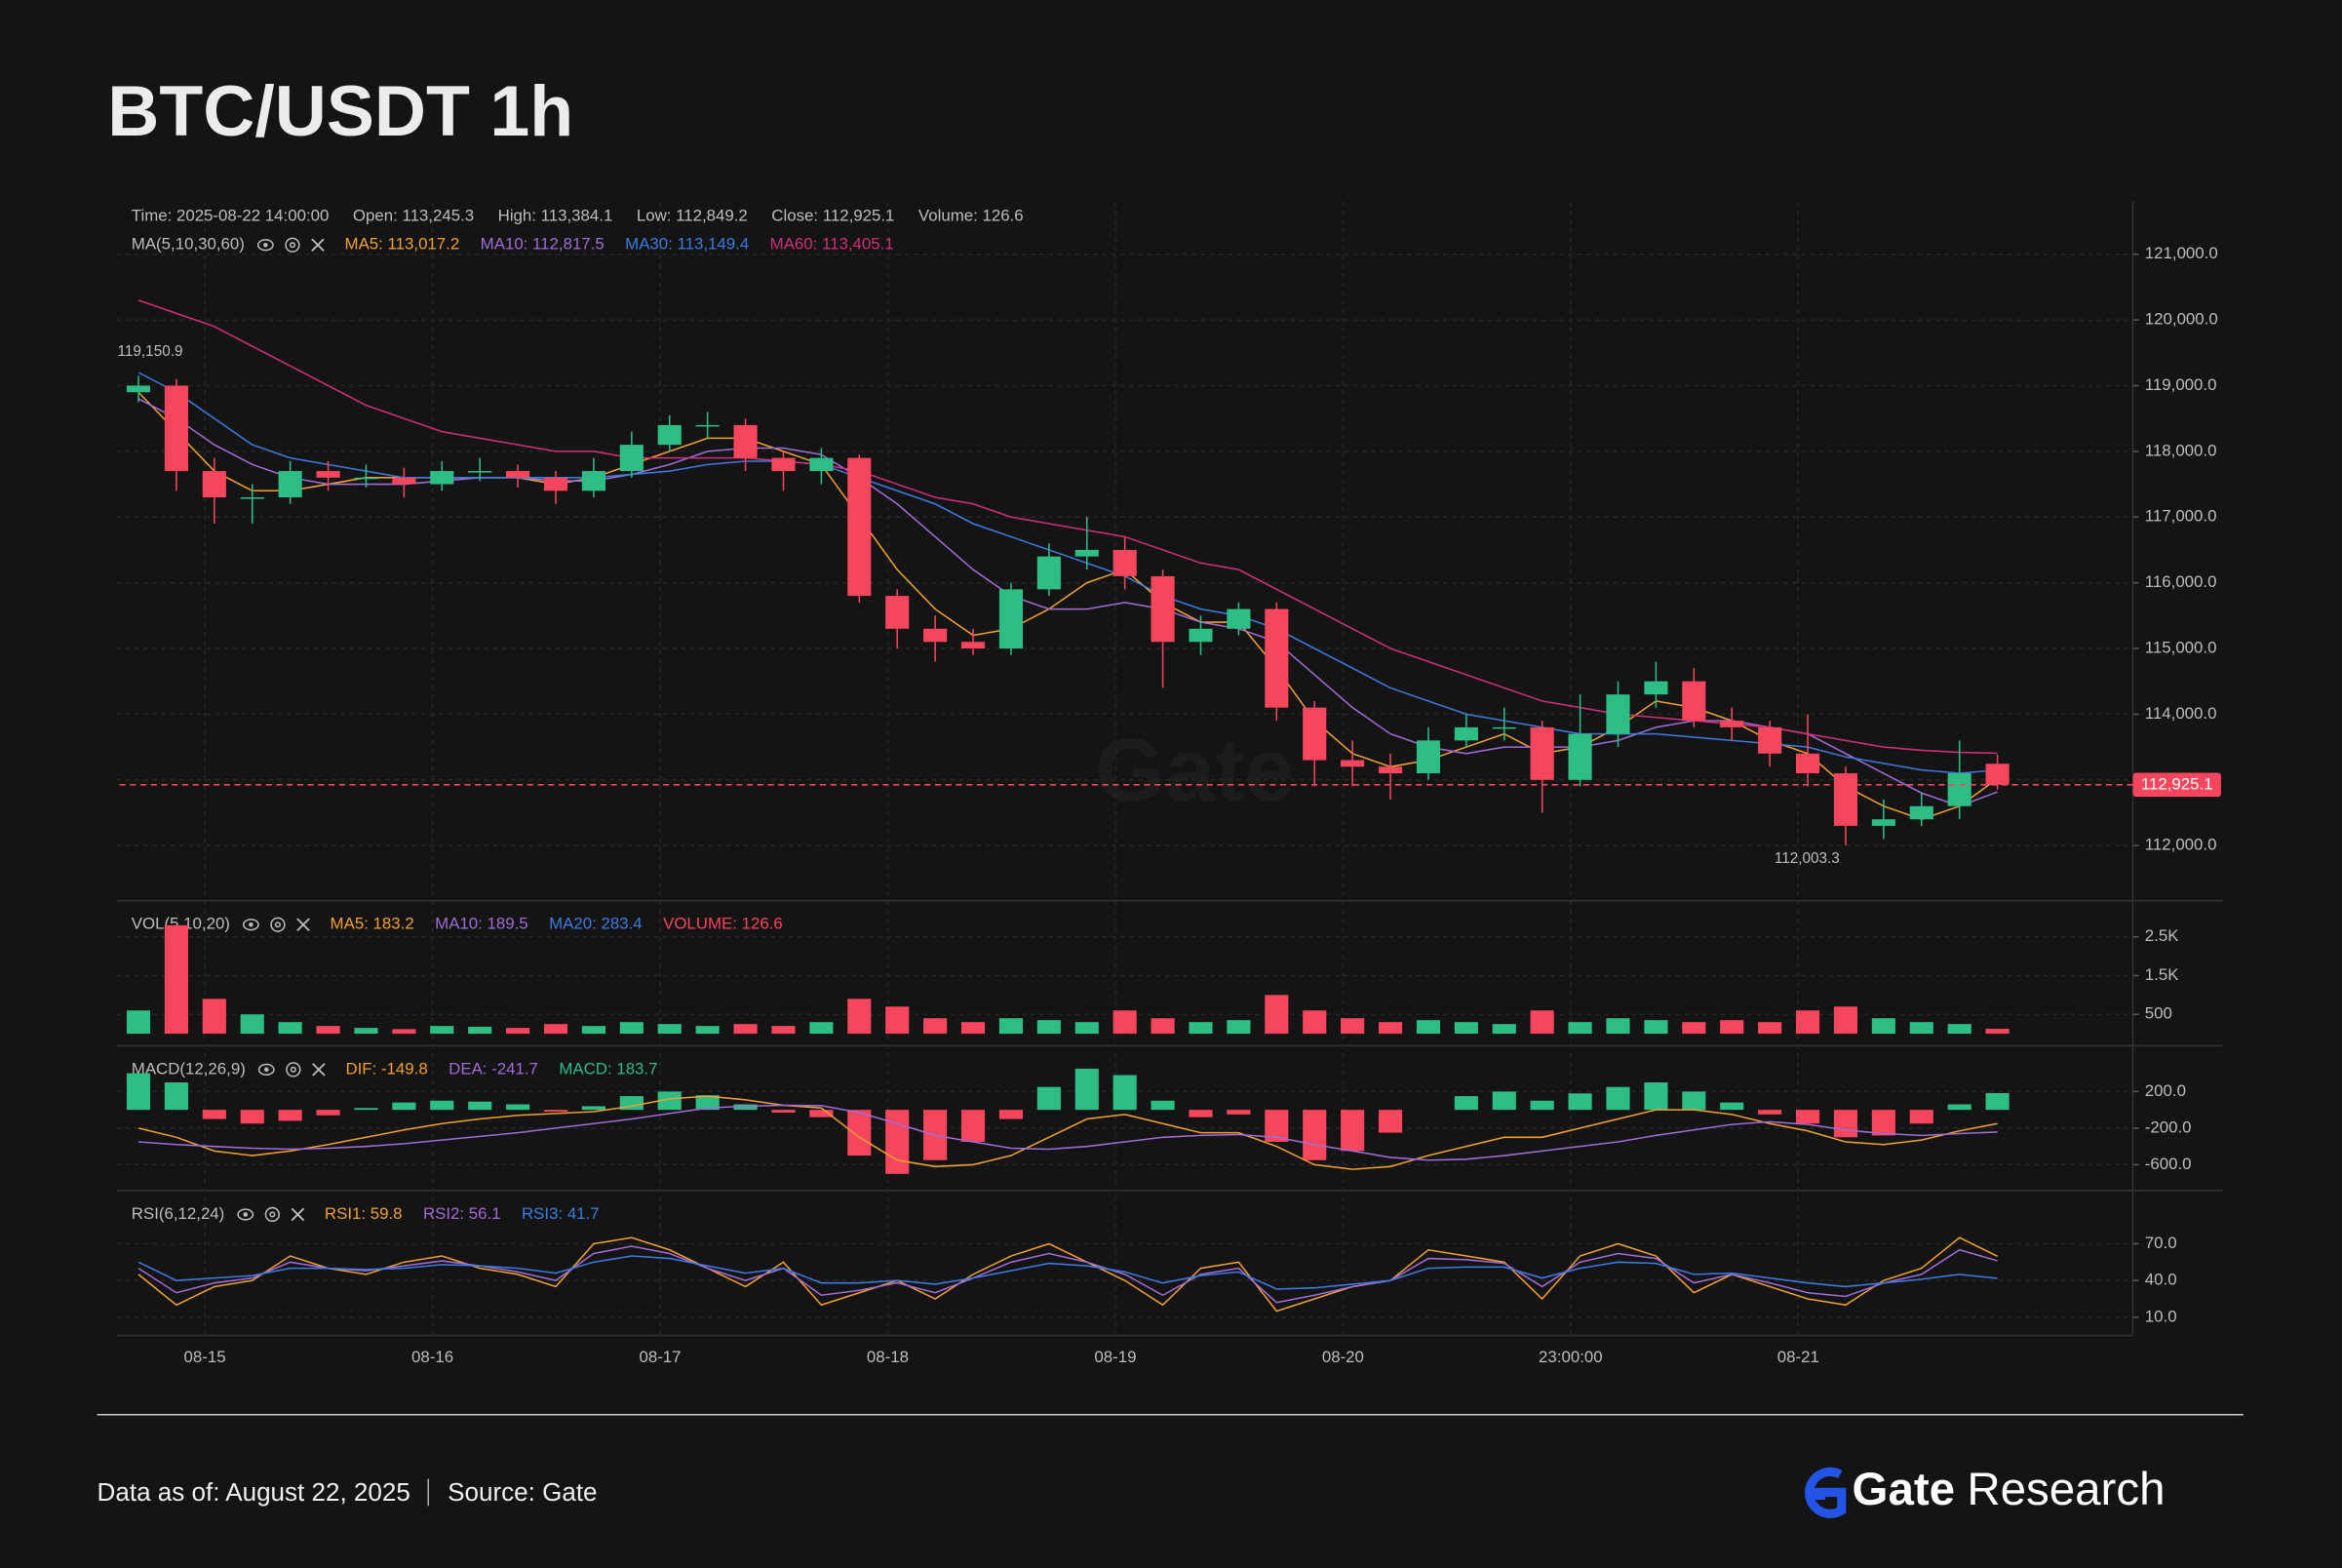  What do you see at coordinates (462, 1213) in the screenshot?
I see `legend-entry: RSI2: 56.1` at bounding box center [462, 1213].